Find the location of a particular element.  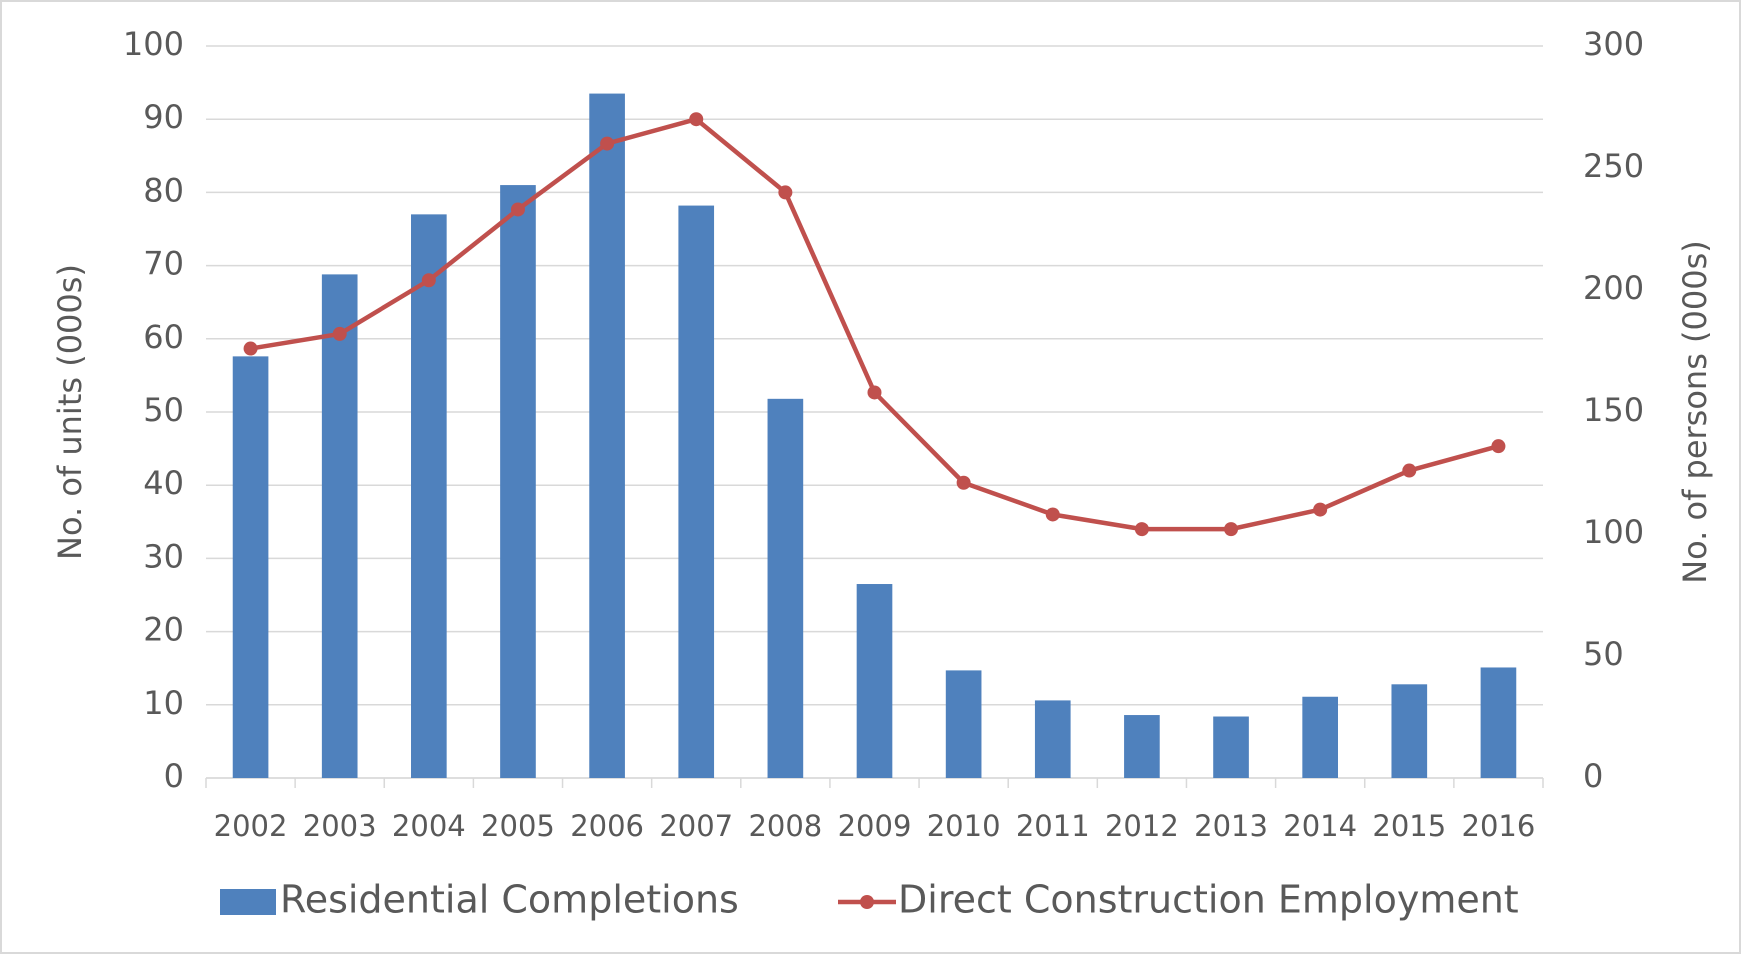

x-tick-label: 2015 is located at coordinates (1409, 826).